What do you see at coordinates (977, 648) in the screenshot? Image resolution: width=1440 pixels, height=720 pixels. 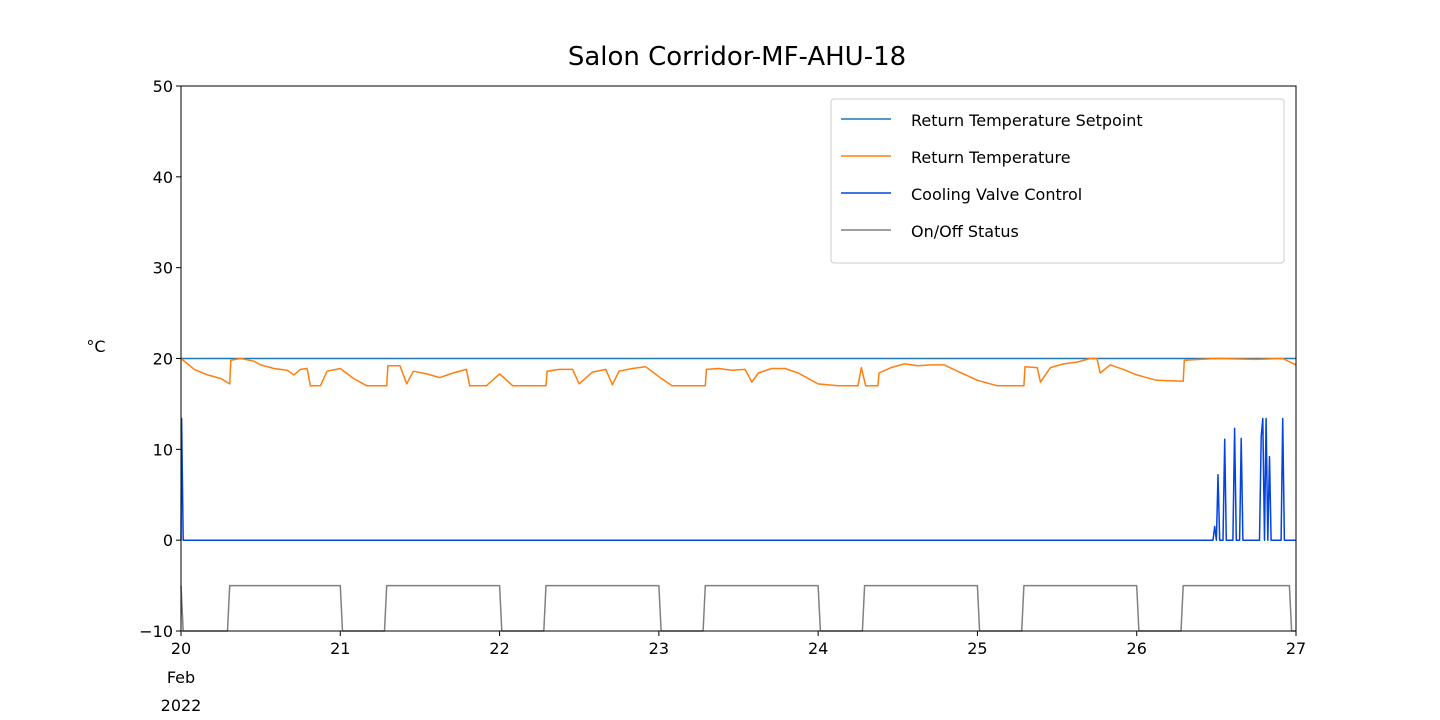 I see `x-tick-label: 25` at bounding box center [977, 648].